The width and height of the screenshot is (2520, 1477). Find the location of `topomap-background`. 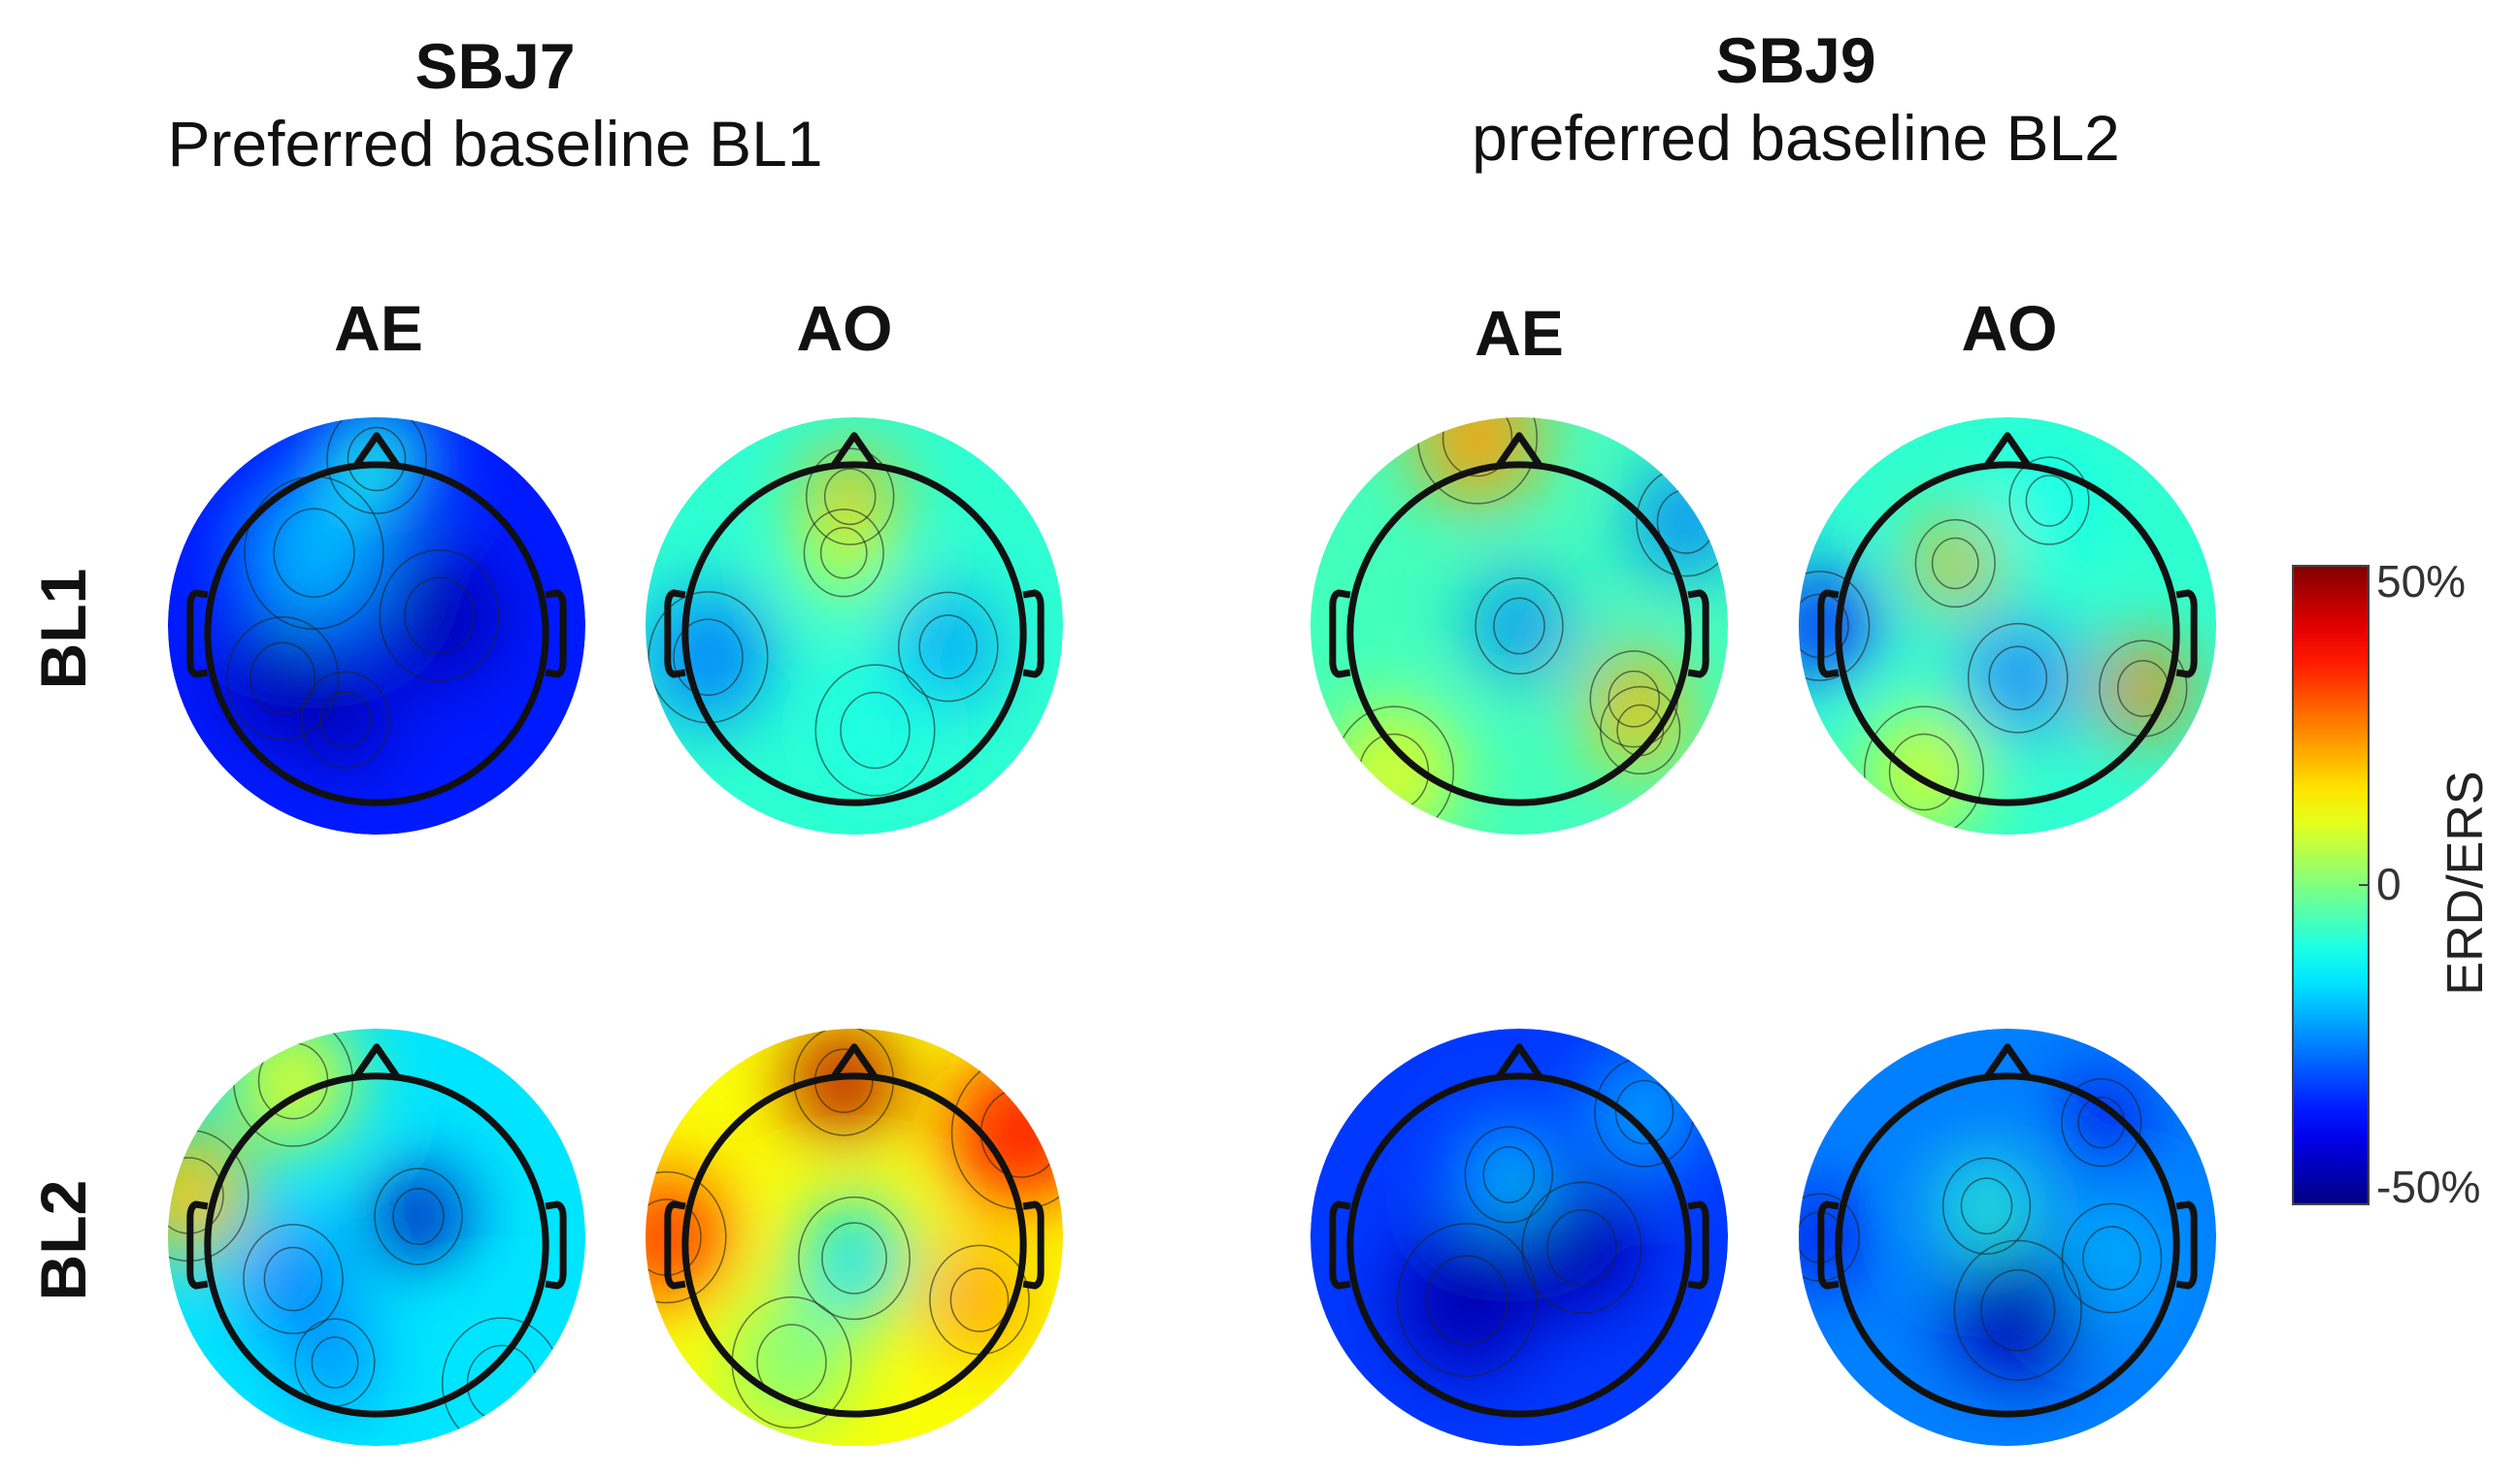

topomap-background is located at coordinates (854, 626).